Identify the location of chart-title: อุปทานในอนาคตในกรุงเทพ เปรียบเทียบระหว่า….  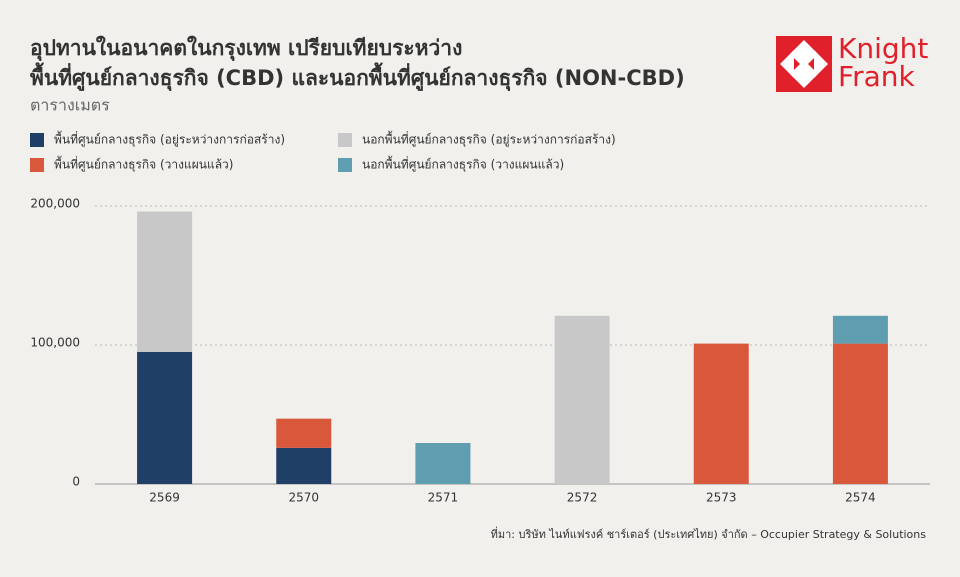
(246, 48).